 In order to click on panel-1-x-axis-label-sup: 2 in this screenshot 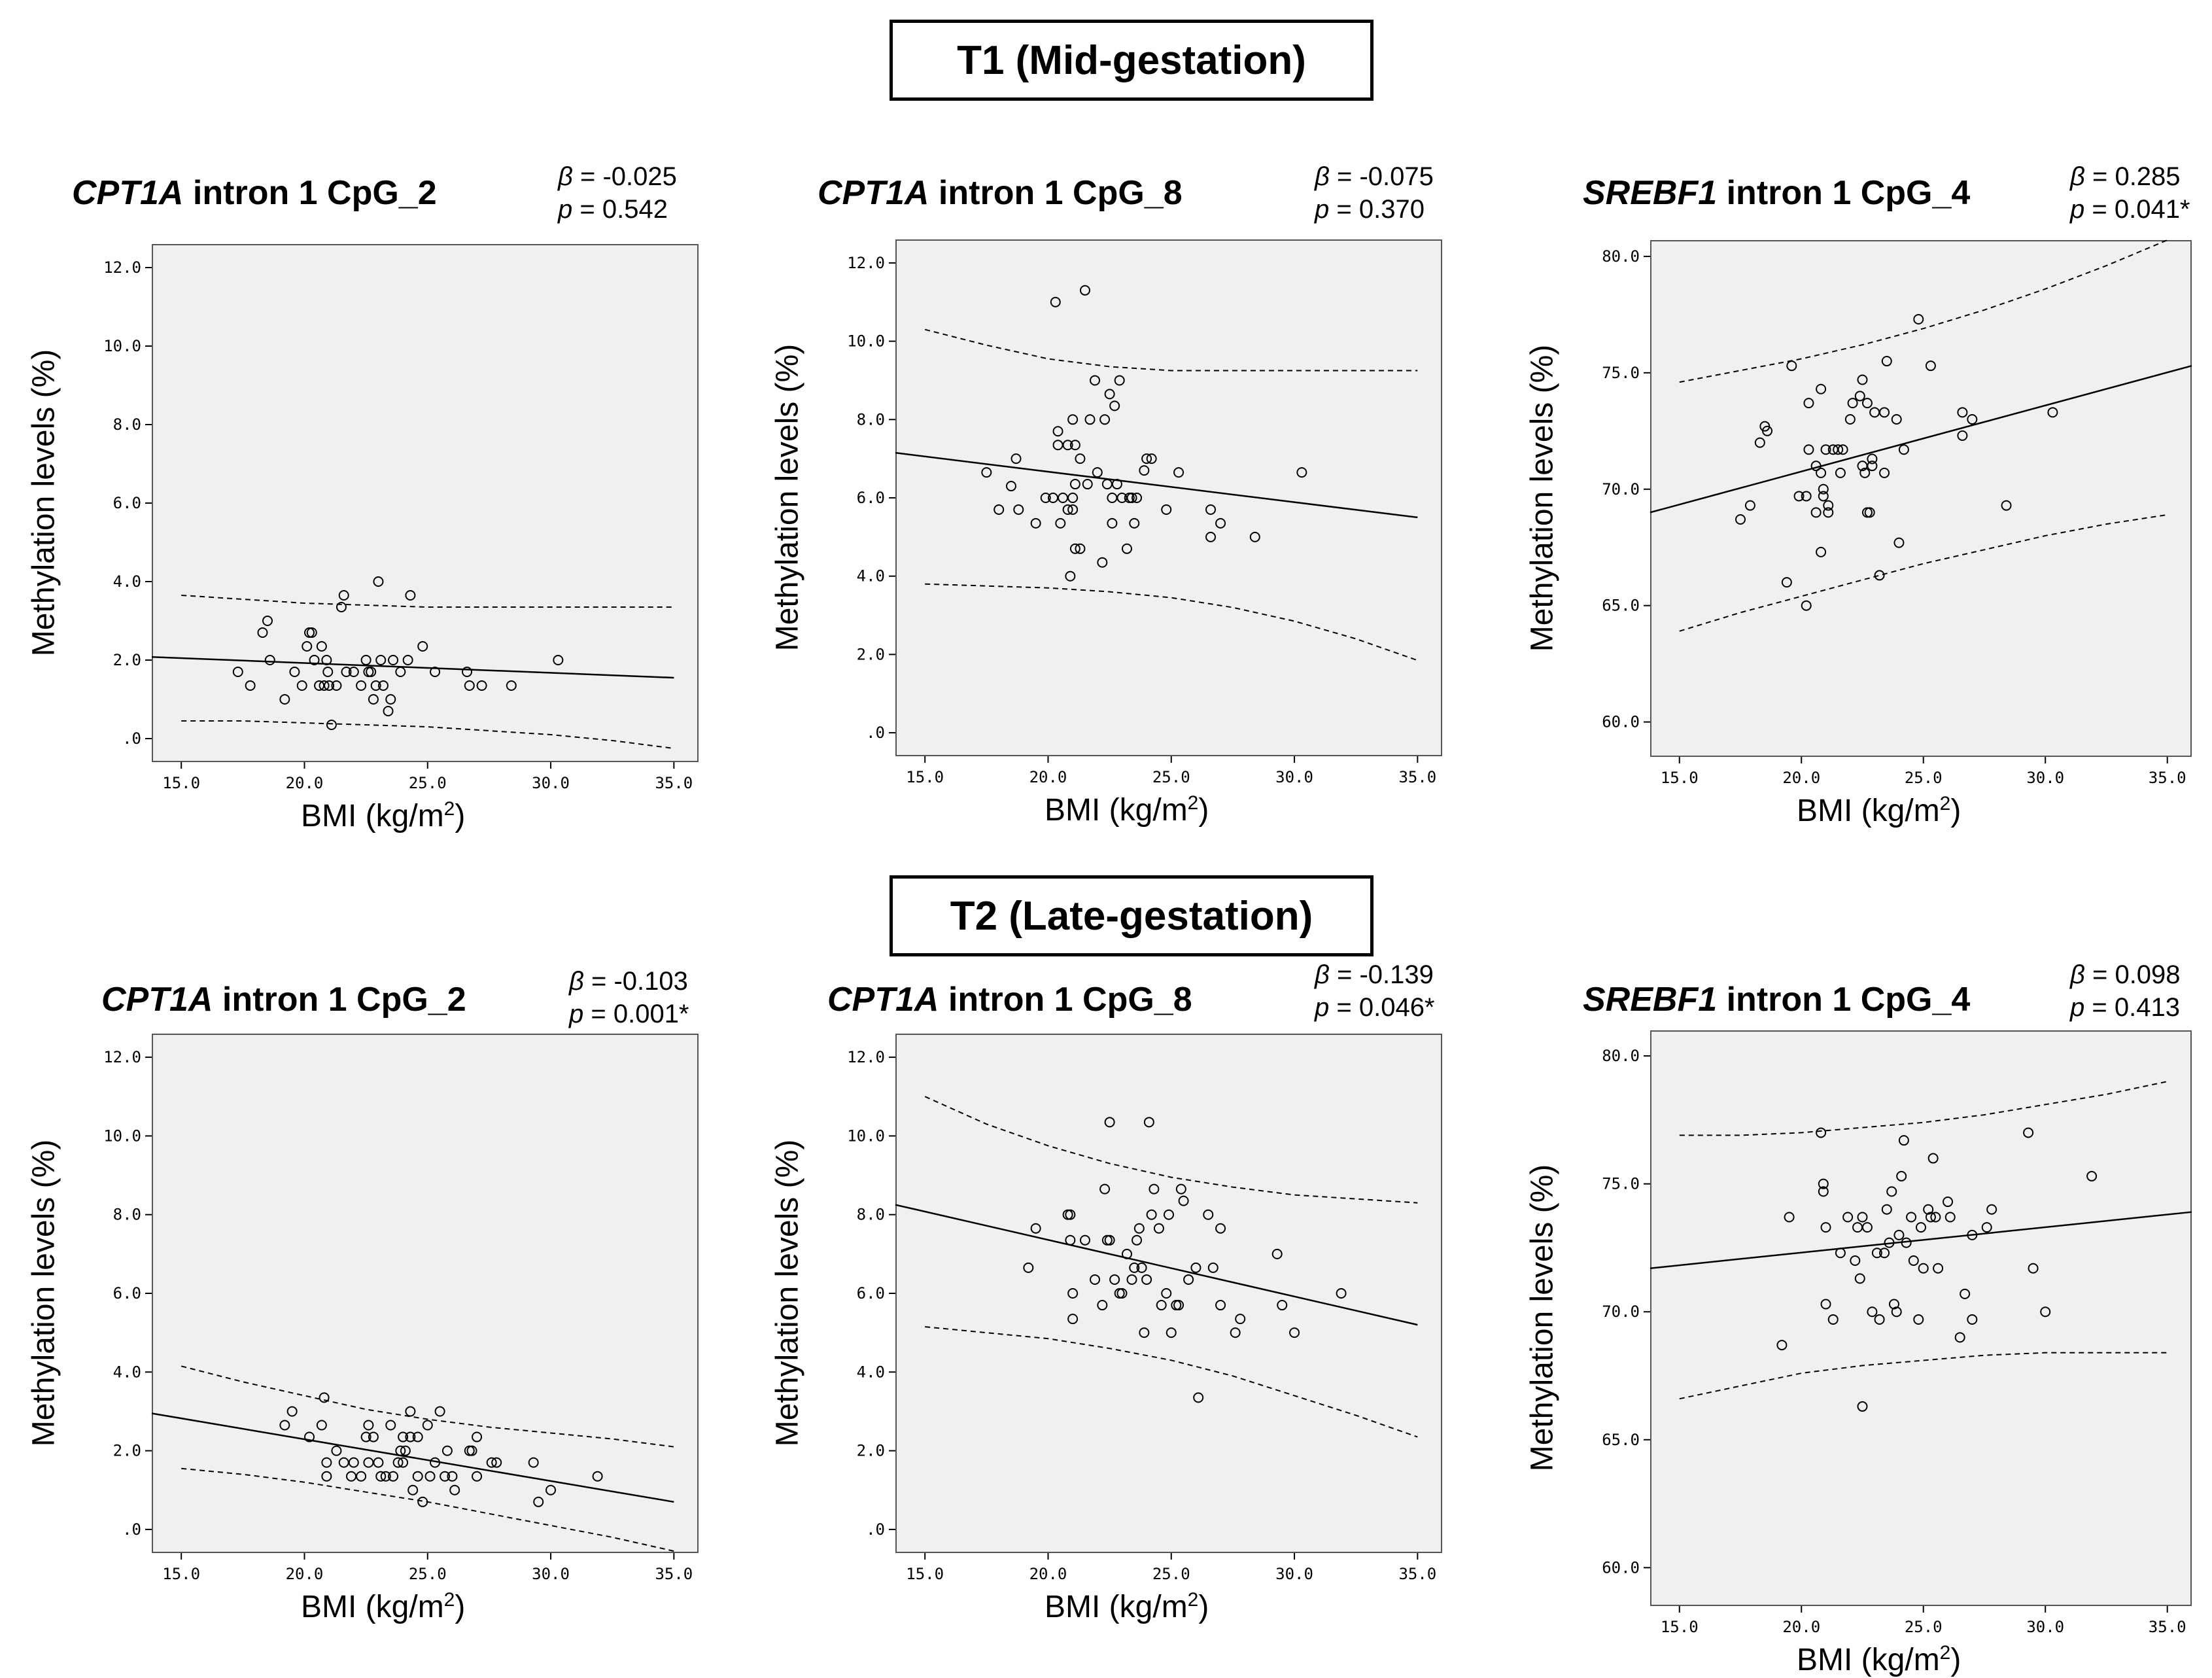, I will do `click(449, 809)`.